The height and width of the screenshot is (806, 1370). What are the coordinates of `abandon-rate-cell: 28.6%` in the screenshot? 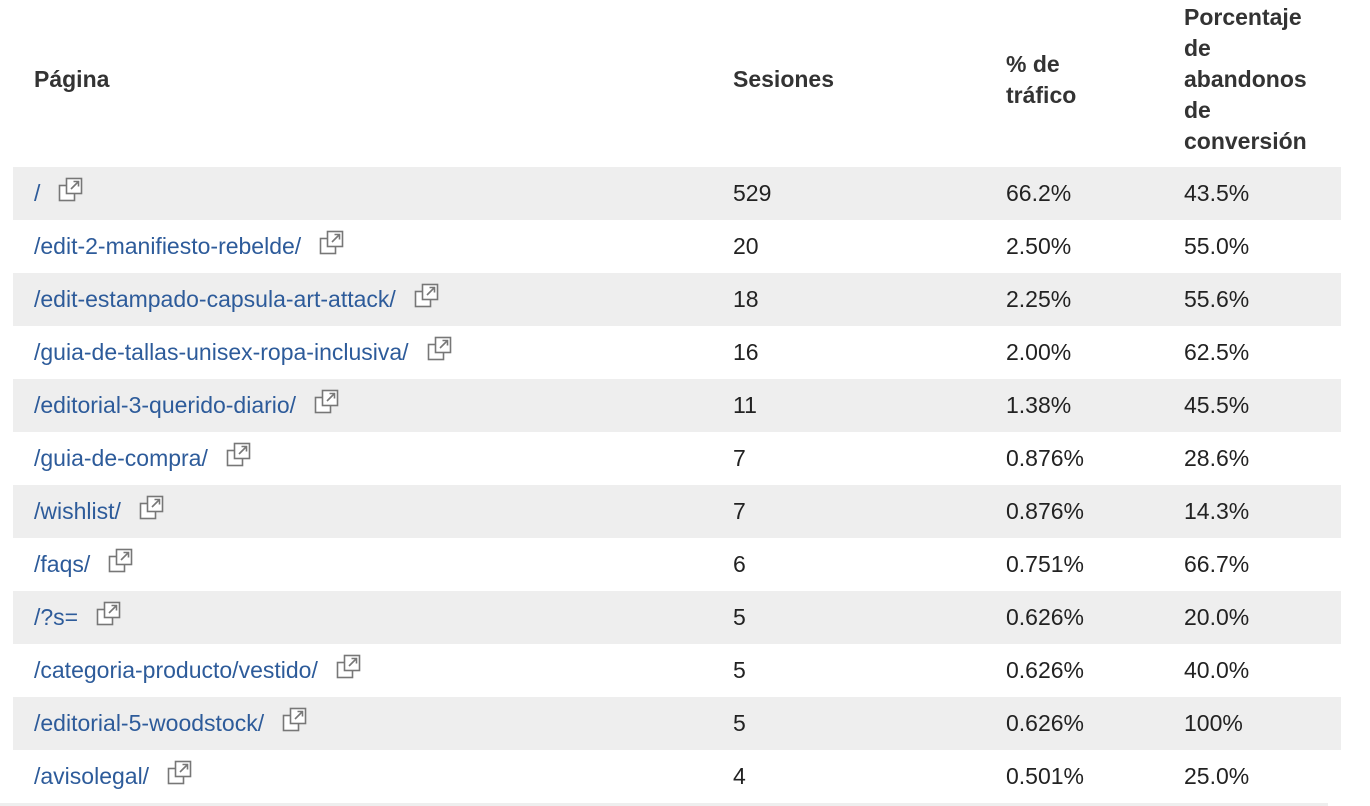 It's located at (1217, 458).